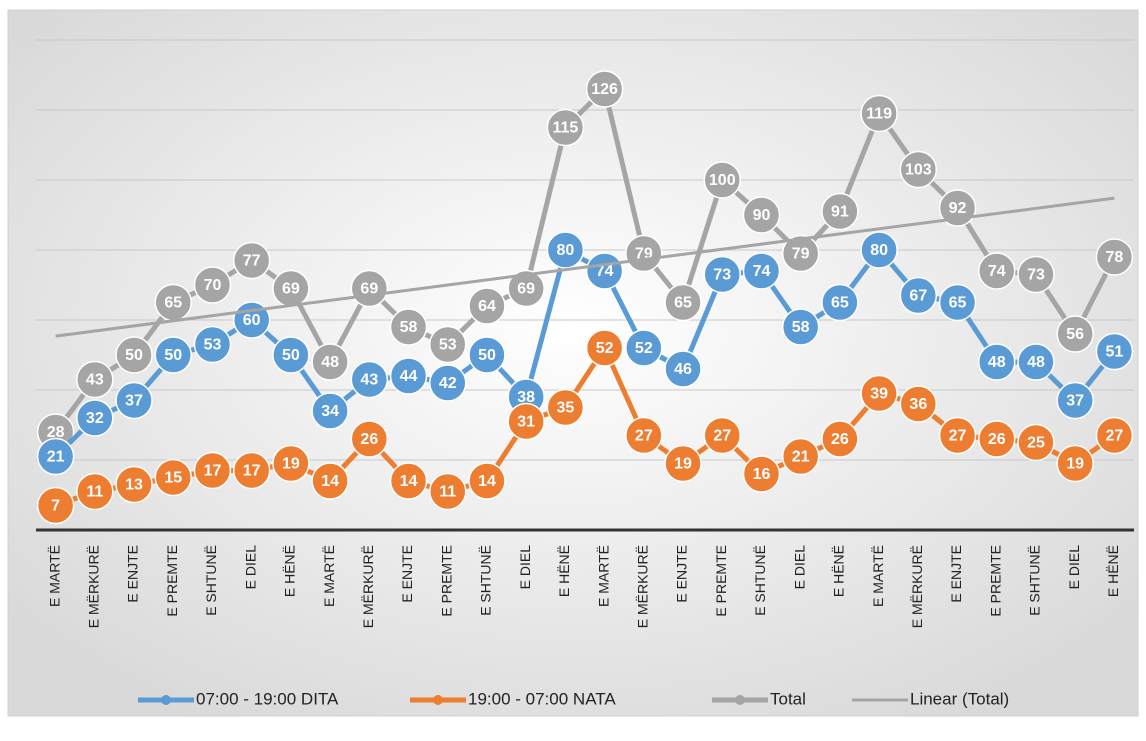 The width and height of the screenshot is (1146, 741). I want to click on data-label: 36, so click(918, 404).